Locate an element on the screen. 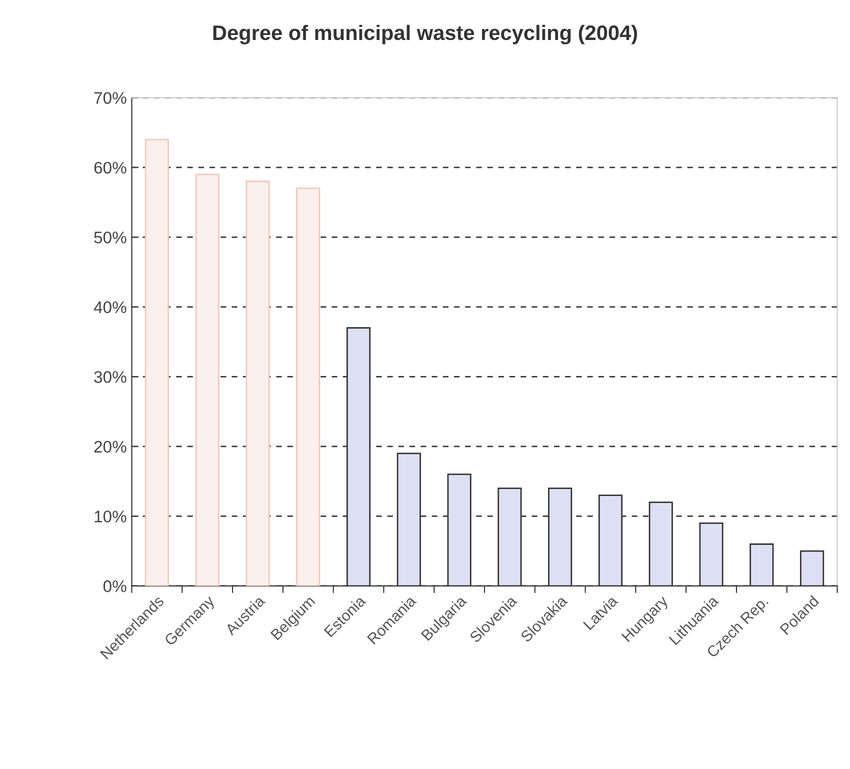  y-tick-label: 50% is located at coordinates (110, 238).